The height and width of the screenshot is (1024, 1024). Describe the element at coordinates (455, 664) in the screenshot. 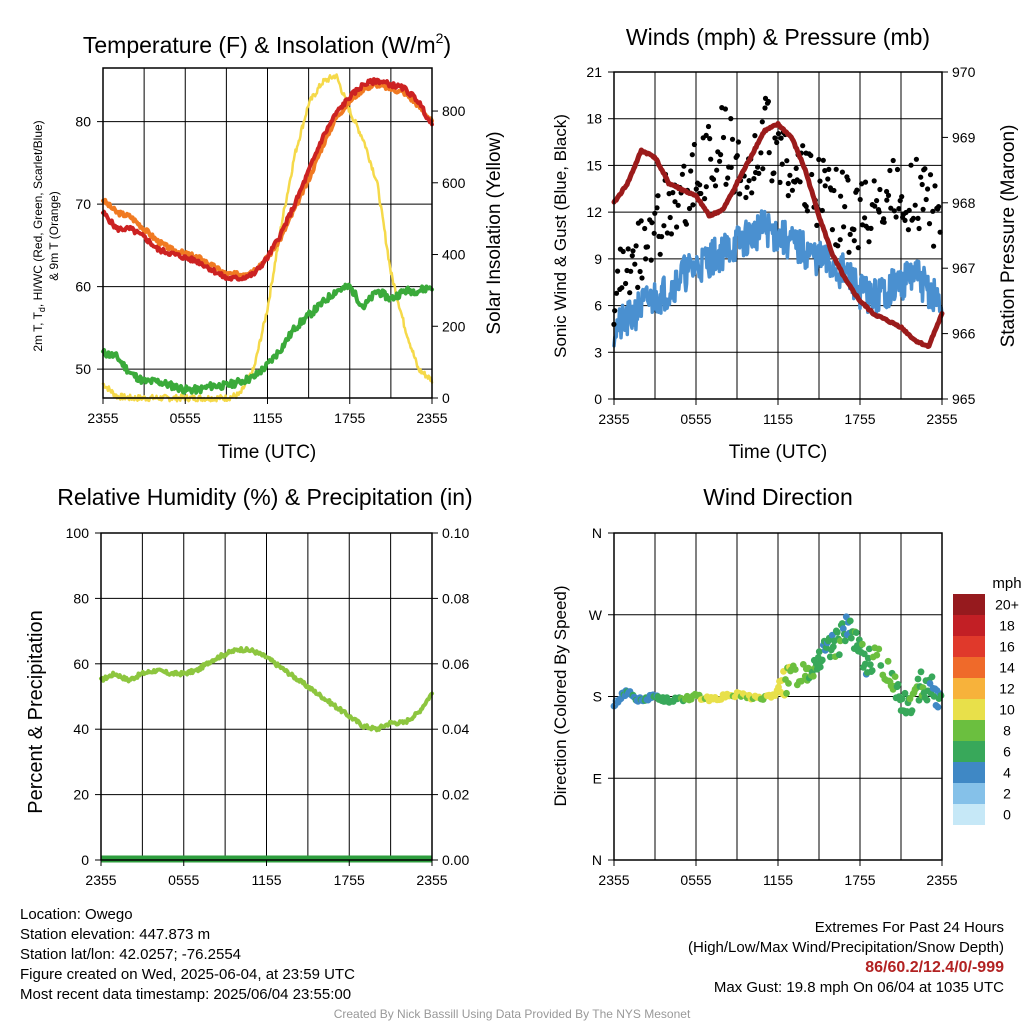

I see `y2-tick-label: 0.06` at that location.